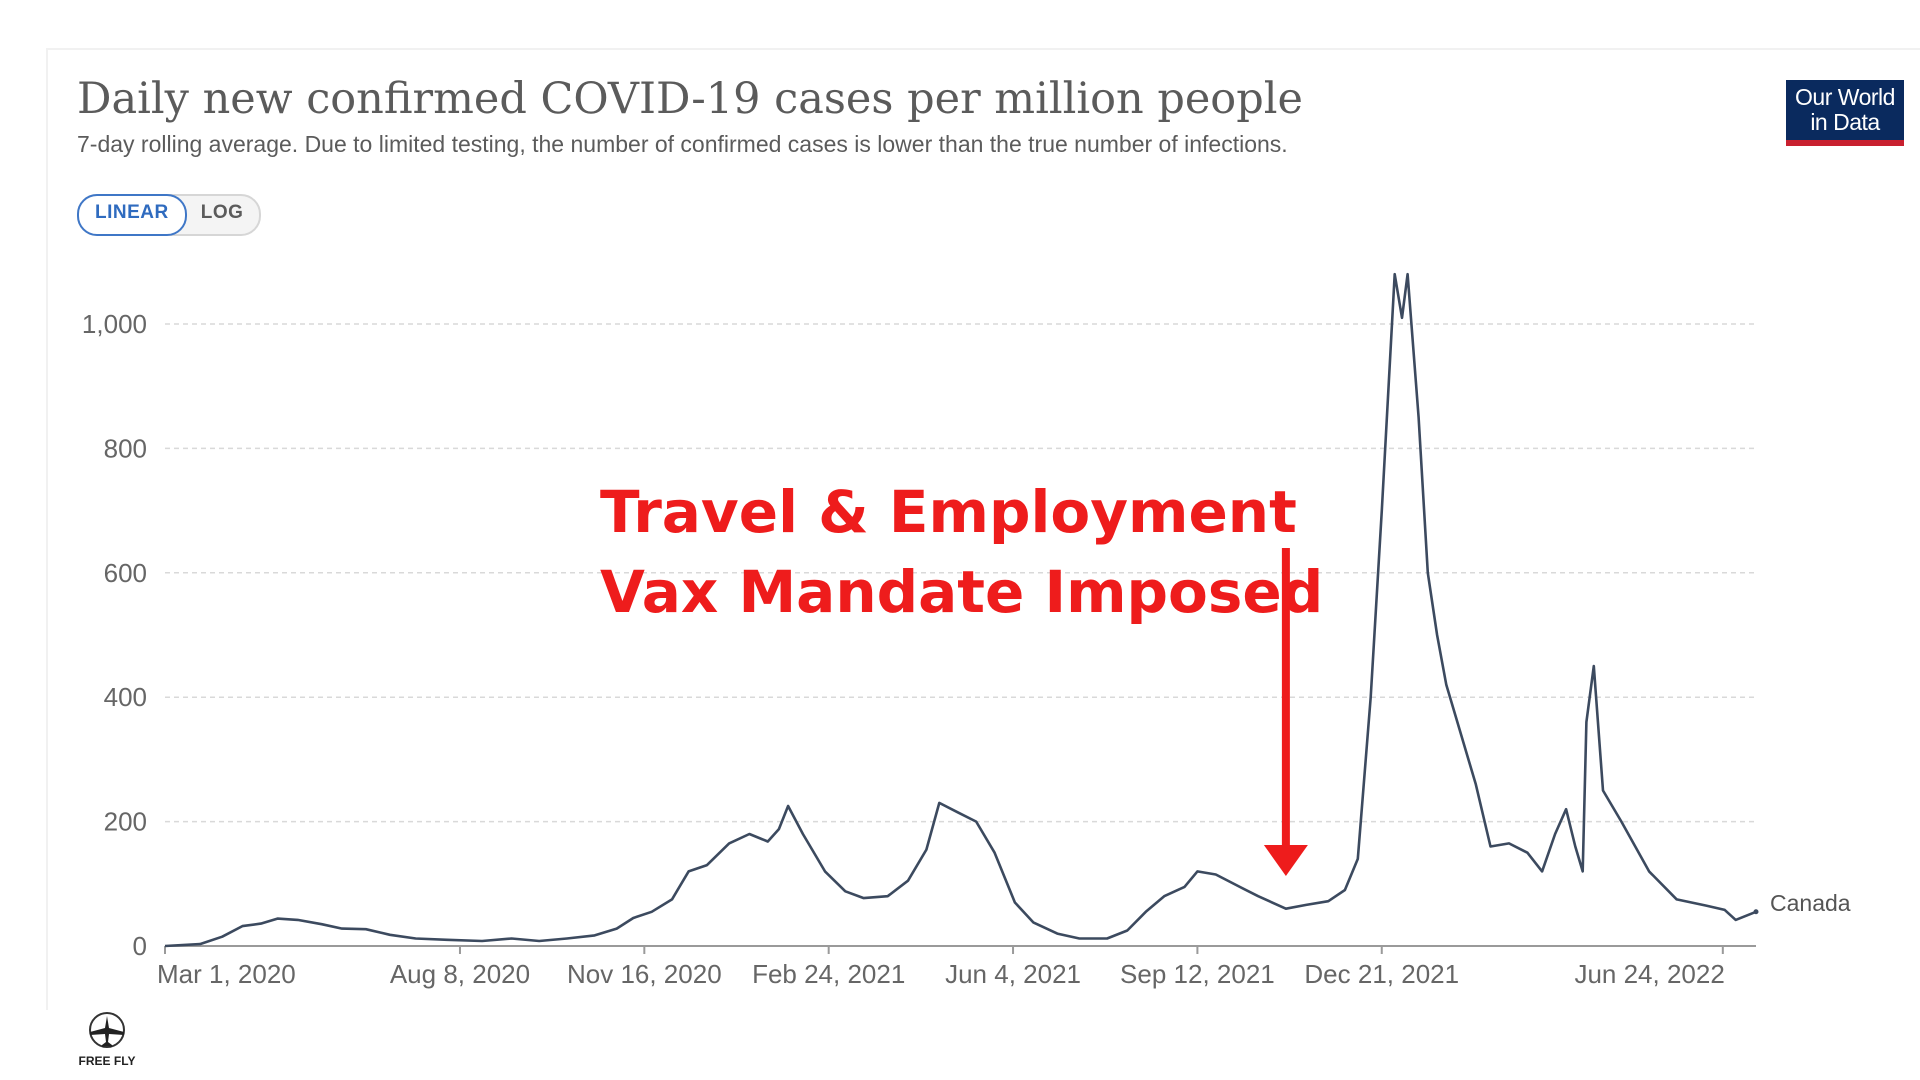  Describe the element at coordinates (1649, 974) in the screenshot. I see `x-tick-label: Jun 24, 2022` at that location.